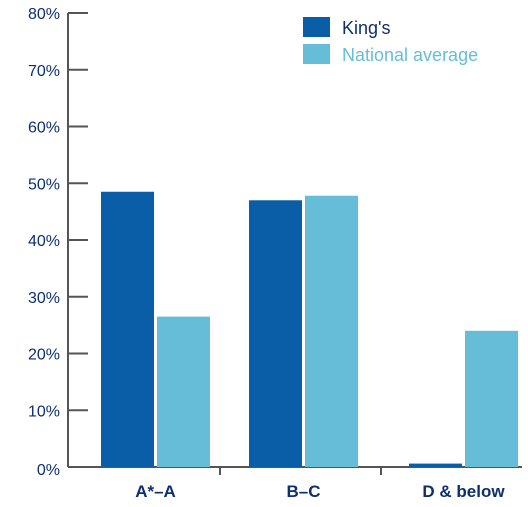 This screenshot has width=528, height=507. I want to click on y-tick-label: 70%, so click(44, 71).